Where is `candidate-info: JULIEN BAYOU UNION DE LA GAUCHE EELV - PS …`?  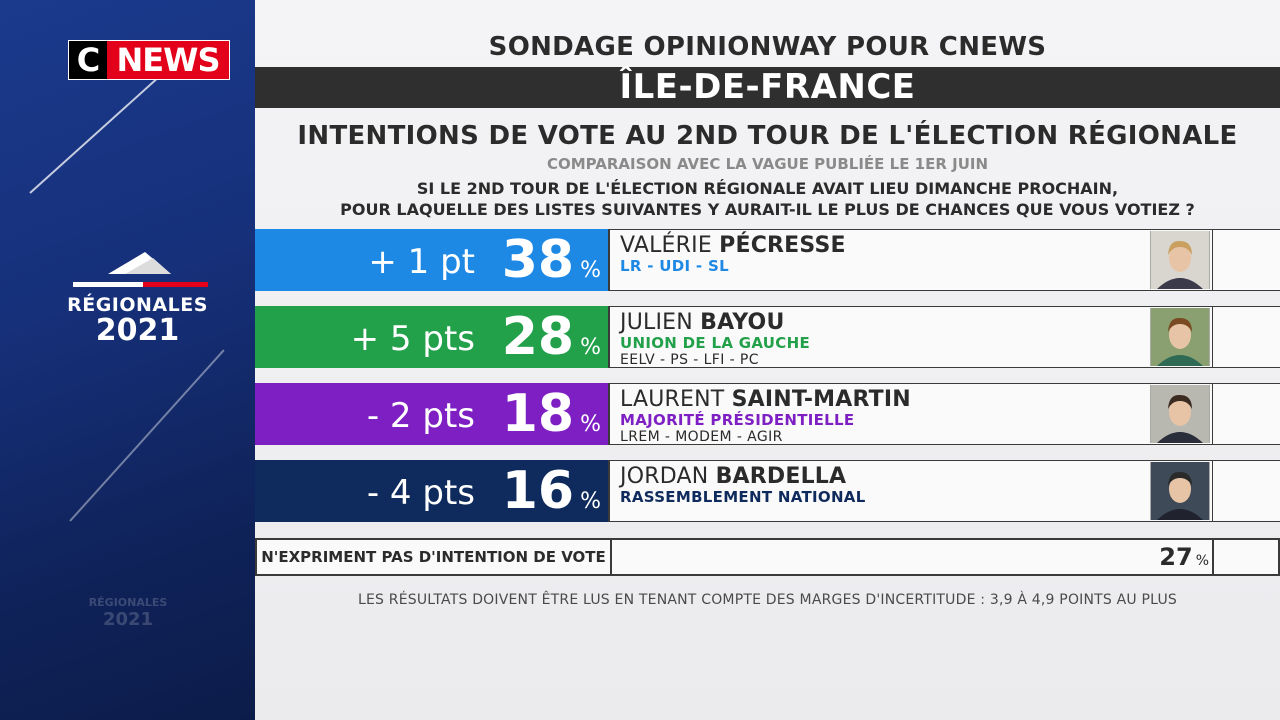 candidate-info: JULIEN BAYOU UNION DE LA GAUCHE EELV - PS … is located at coordinates (944, 337).